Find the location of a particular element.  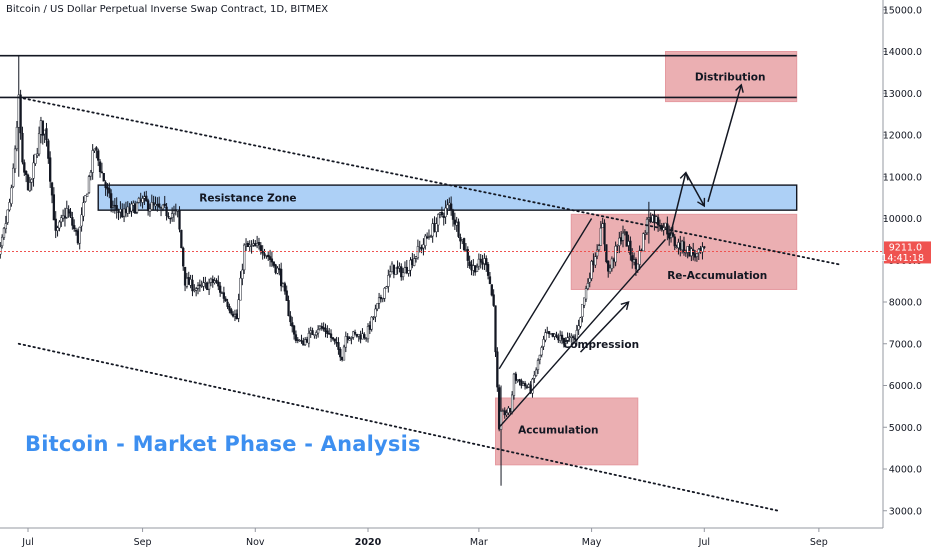

annotation-compression: Compression is located at coordinates (601, 345).